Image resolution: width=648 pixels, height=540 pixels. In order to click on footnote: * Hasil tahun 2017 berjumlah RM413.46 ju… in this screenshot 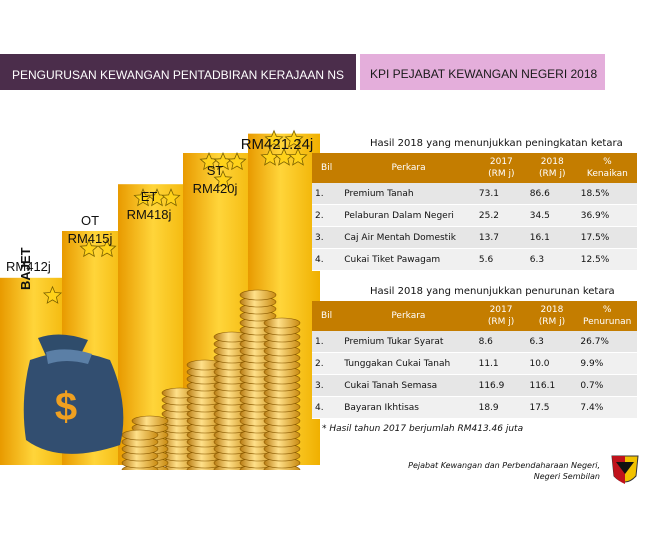, I will do `click(423, 429)`.